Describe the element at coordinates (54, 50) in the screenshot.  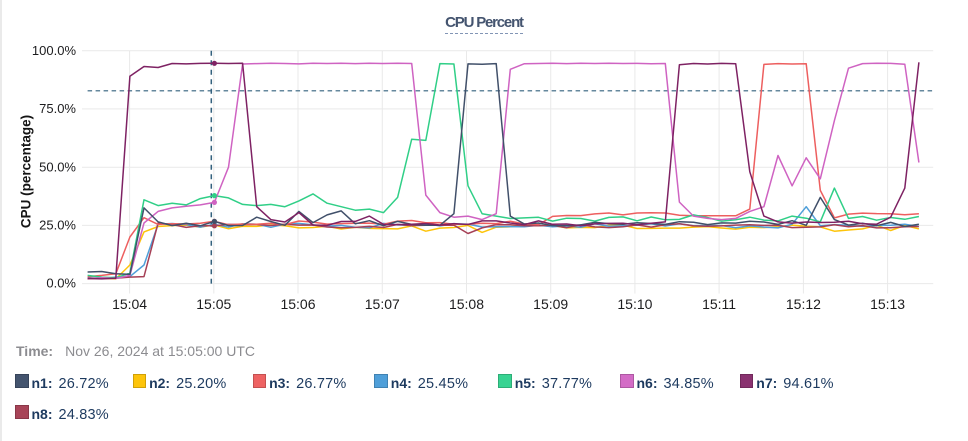
I see `svg-text: 100.0%` at that location.